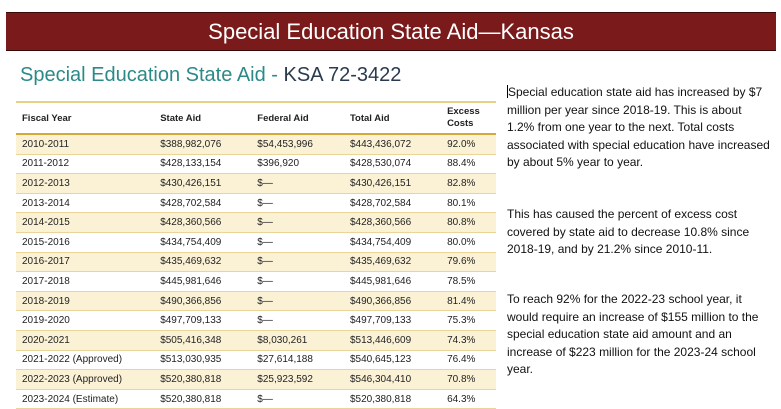 Image resolution: width=781 pixels, height=409 pixels. I want to click on cell-excess-costs: 80.1%, so click(468, 203).